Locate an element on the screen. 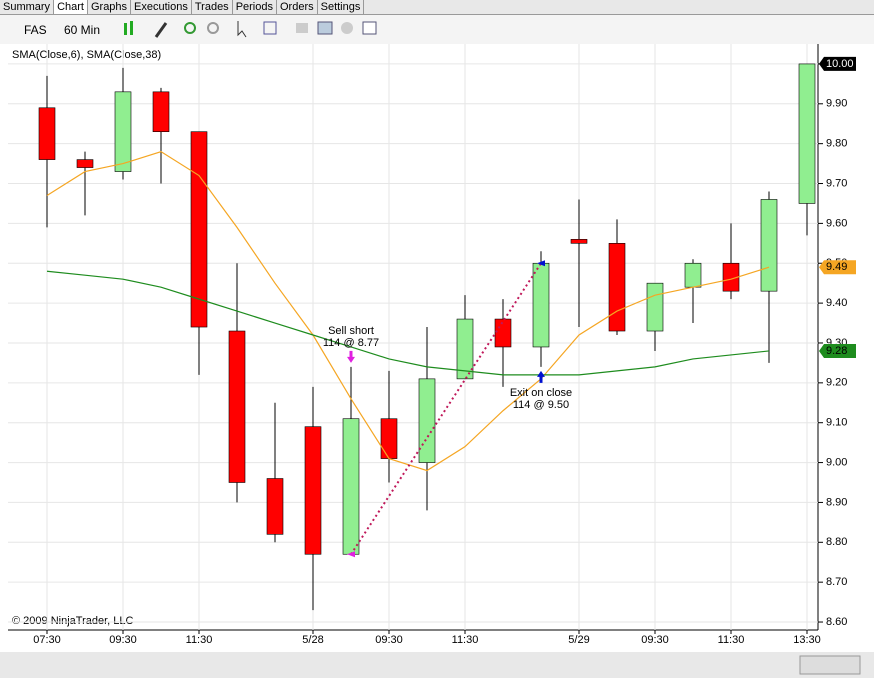 The height and width of the screenshot is (678, 874). scrollbar is located at coordinates (437, 665).